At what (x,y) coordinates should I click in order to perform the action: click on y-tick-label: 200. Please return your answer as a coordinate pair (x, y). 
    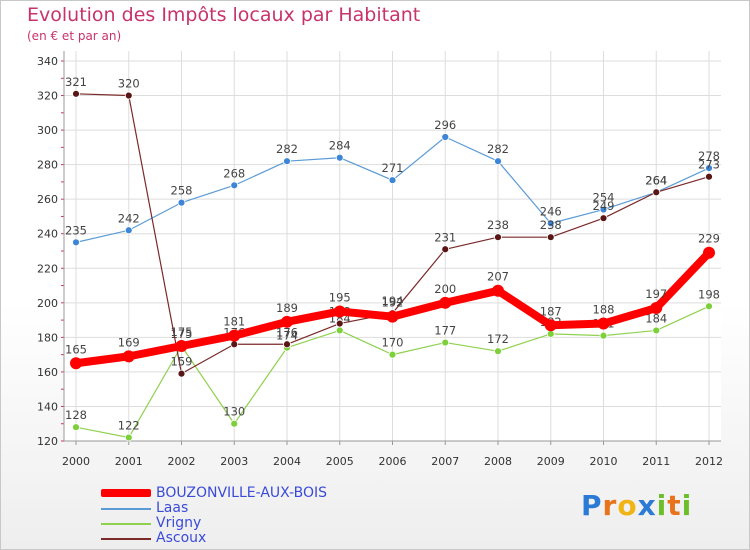
    Looking at the image, I should click on (47, 303).